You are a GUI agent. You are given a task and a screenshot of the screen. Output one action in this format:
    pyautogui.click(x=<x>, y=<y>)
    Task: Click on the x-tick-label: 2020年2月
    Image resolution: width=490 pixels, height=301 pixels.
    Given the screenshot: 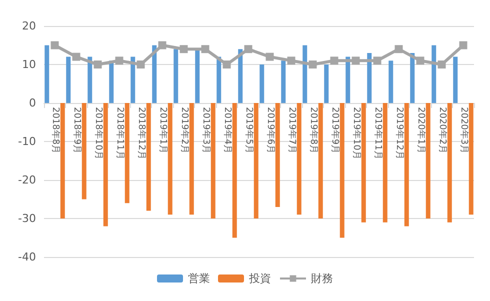 What is the action you would take?
    pyautogui.click(x=442, y=130)
    